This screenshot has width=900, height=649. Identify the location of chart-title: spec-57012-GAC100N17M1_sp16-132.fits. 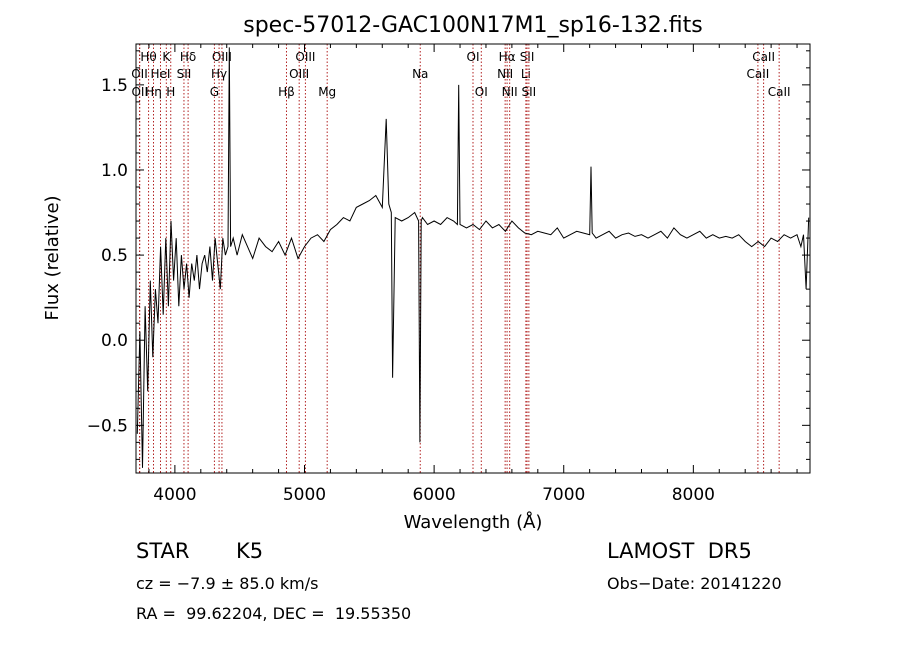
(473, 25).